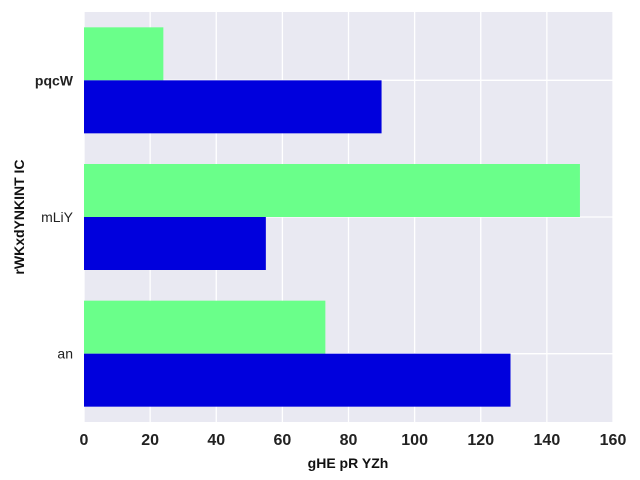 Image resolution: width=640 pixels, height=480 pixels. I want to click on x-tick-label: 20, so click(150, 440).